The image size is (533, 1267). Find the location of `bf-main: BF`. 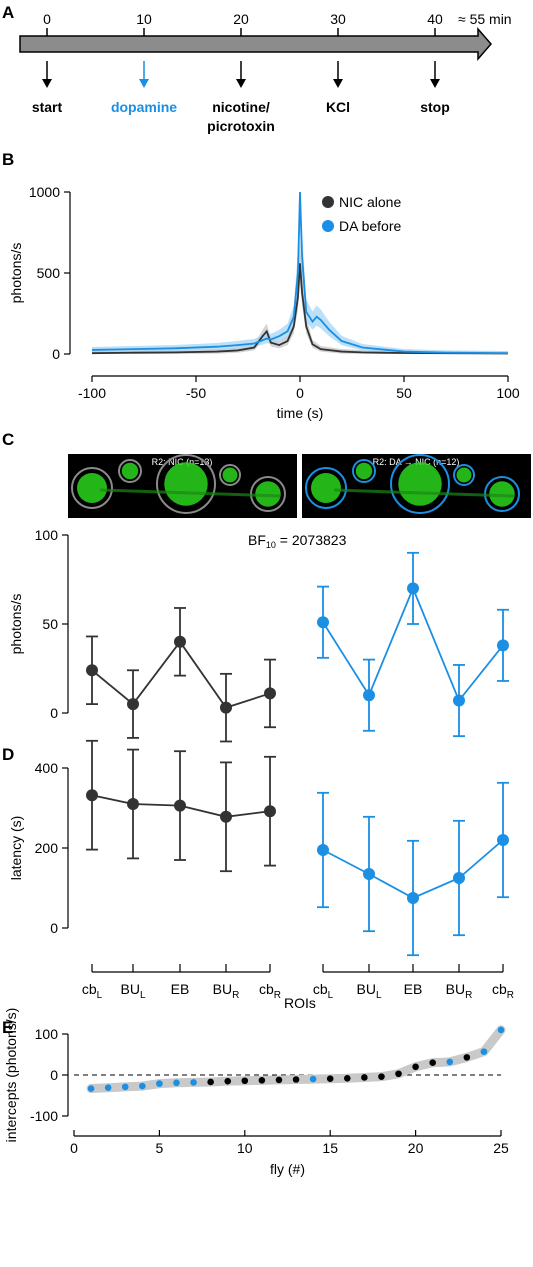

bf-main: BF is located at coordinates (257, 540).